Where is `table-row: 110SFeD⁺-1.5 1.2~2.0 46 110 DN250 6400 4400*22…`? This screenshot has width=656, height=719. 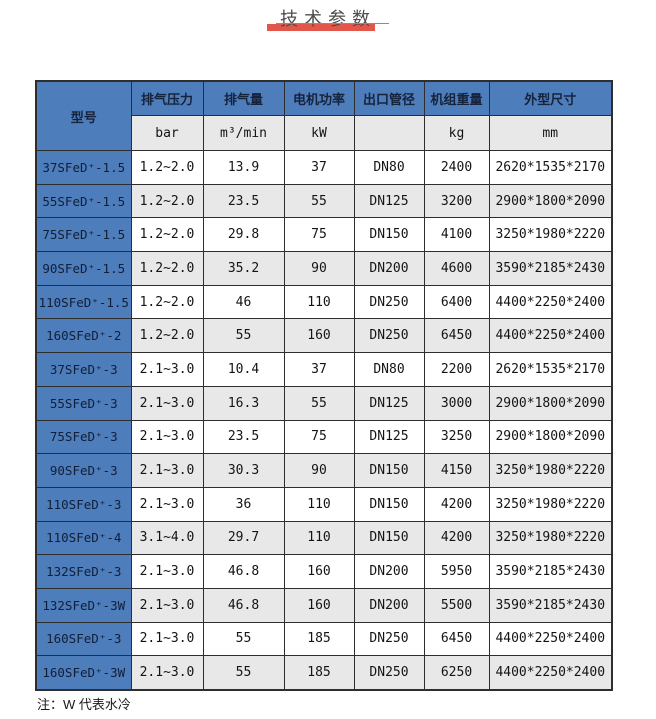 table-row: 110SFeD⁺-1.5 1.2~2.0 46 110 DN250 6400 4400*22… is located at coordinates (324, 302).